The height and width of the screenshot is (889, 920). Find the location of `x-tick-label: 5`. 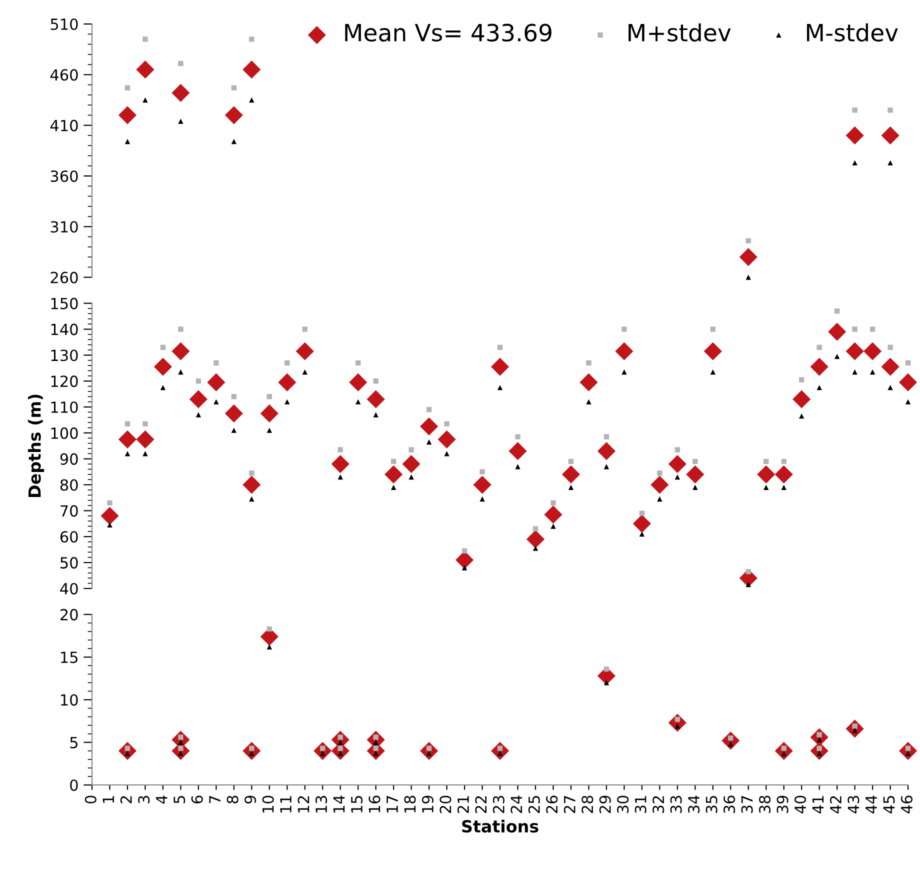

x-tick-label: 5 is located at coordinates (180, 800).